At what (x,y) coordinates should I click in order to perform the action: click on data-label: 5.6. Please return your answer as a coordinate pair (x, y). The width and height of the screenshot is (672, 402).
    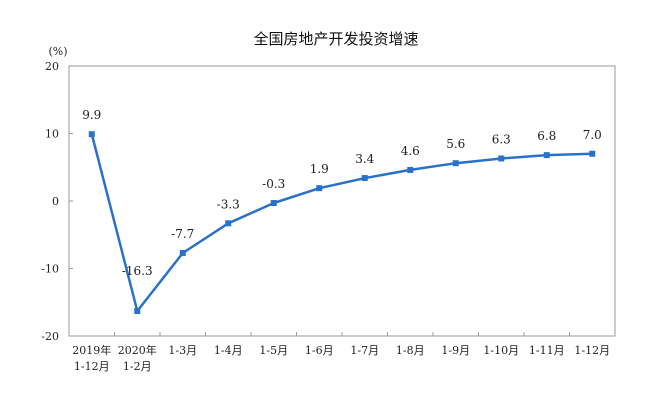
    Looking at the image, I should click on (455, 144).